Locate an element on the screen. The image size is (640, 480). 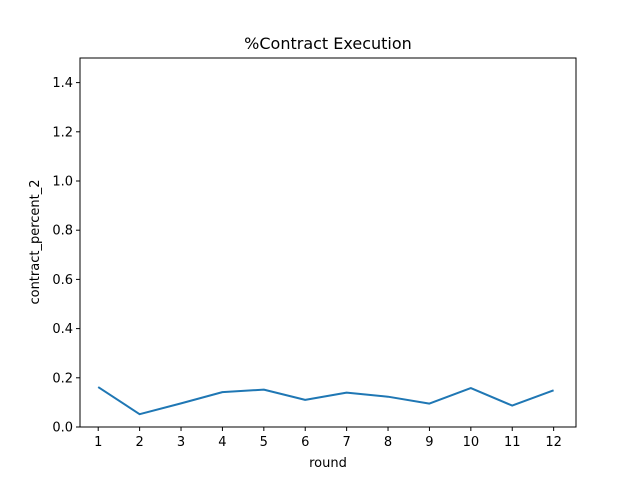
y-tick-label: 0.4 is located at coordinates (62, 329).